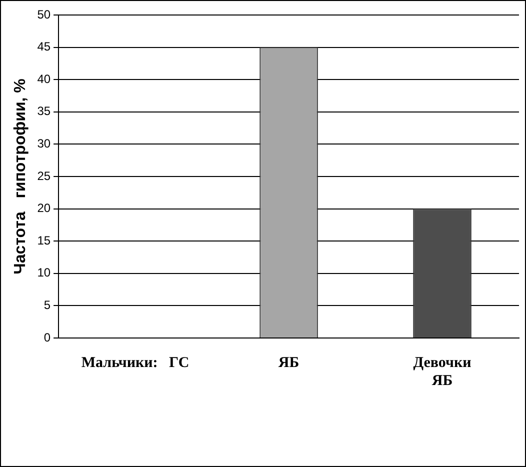 The image size is (526, 467). What do you see at coordinates (289, 362) in the screenshot?
I see `x-tick-label: ЯБ` at bounding box center [289, 362].